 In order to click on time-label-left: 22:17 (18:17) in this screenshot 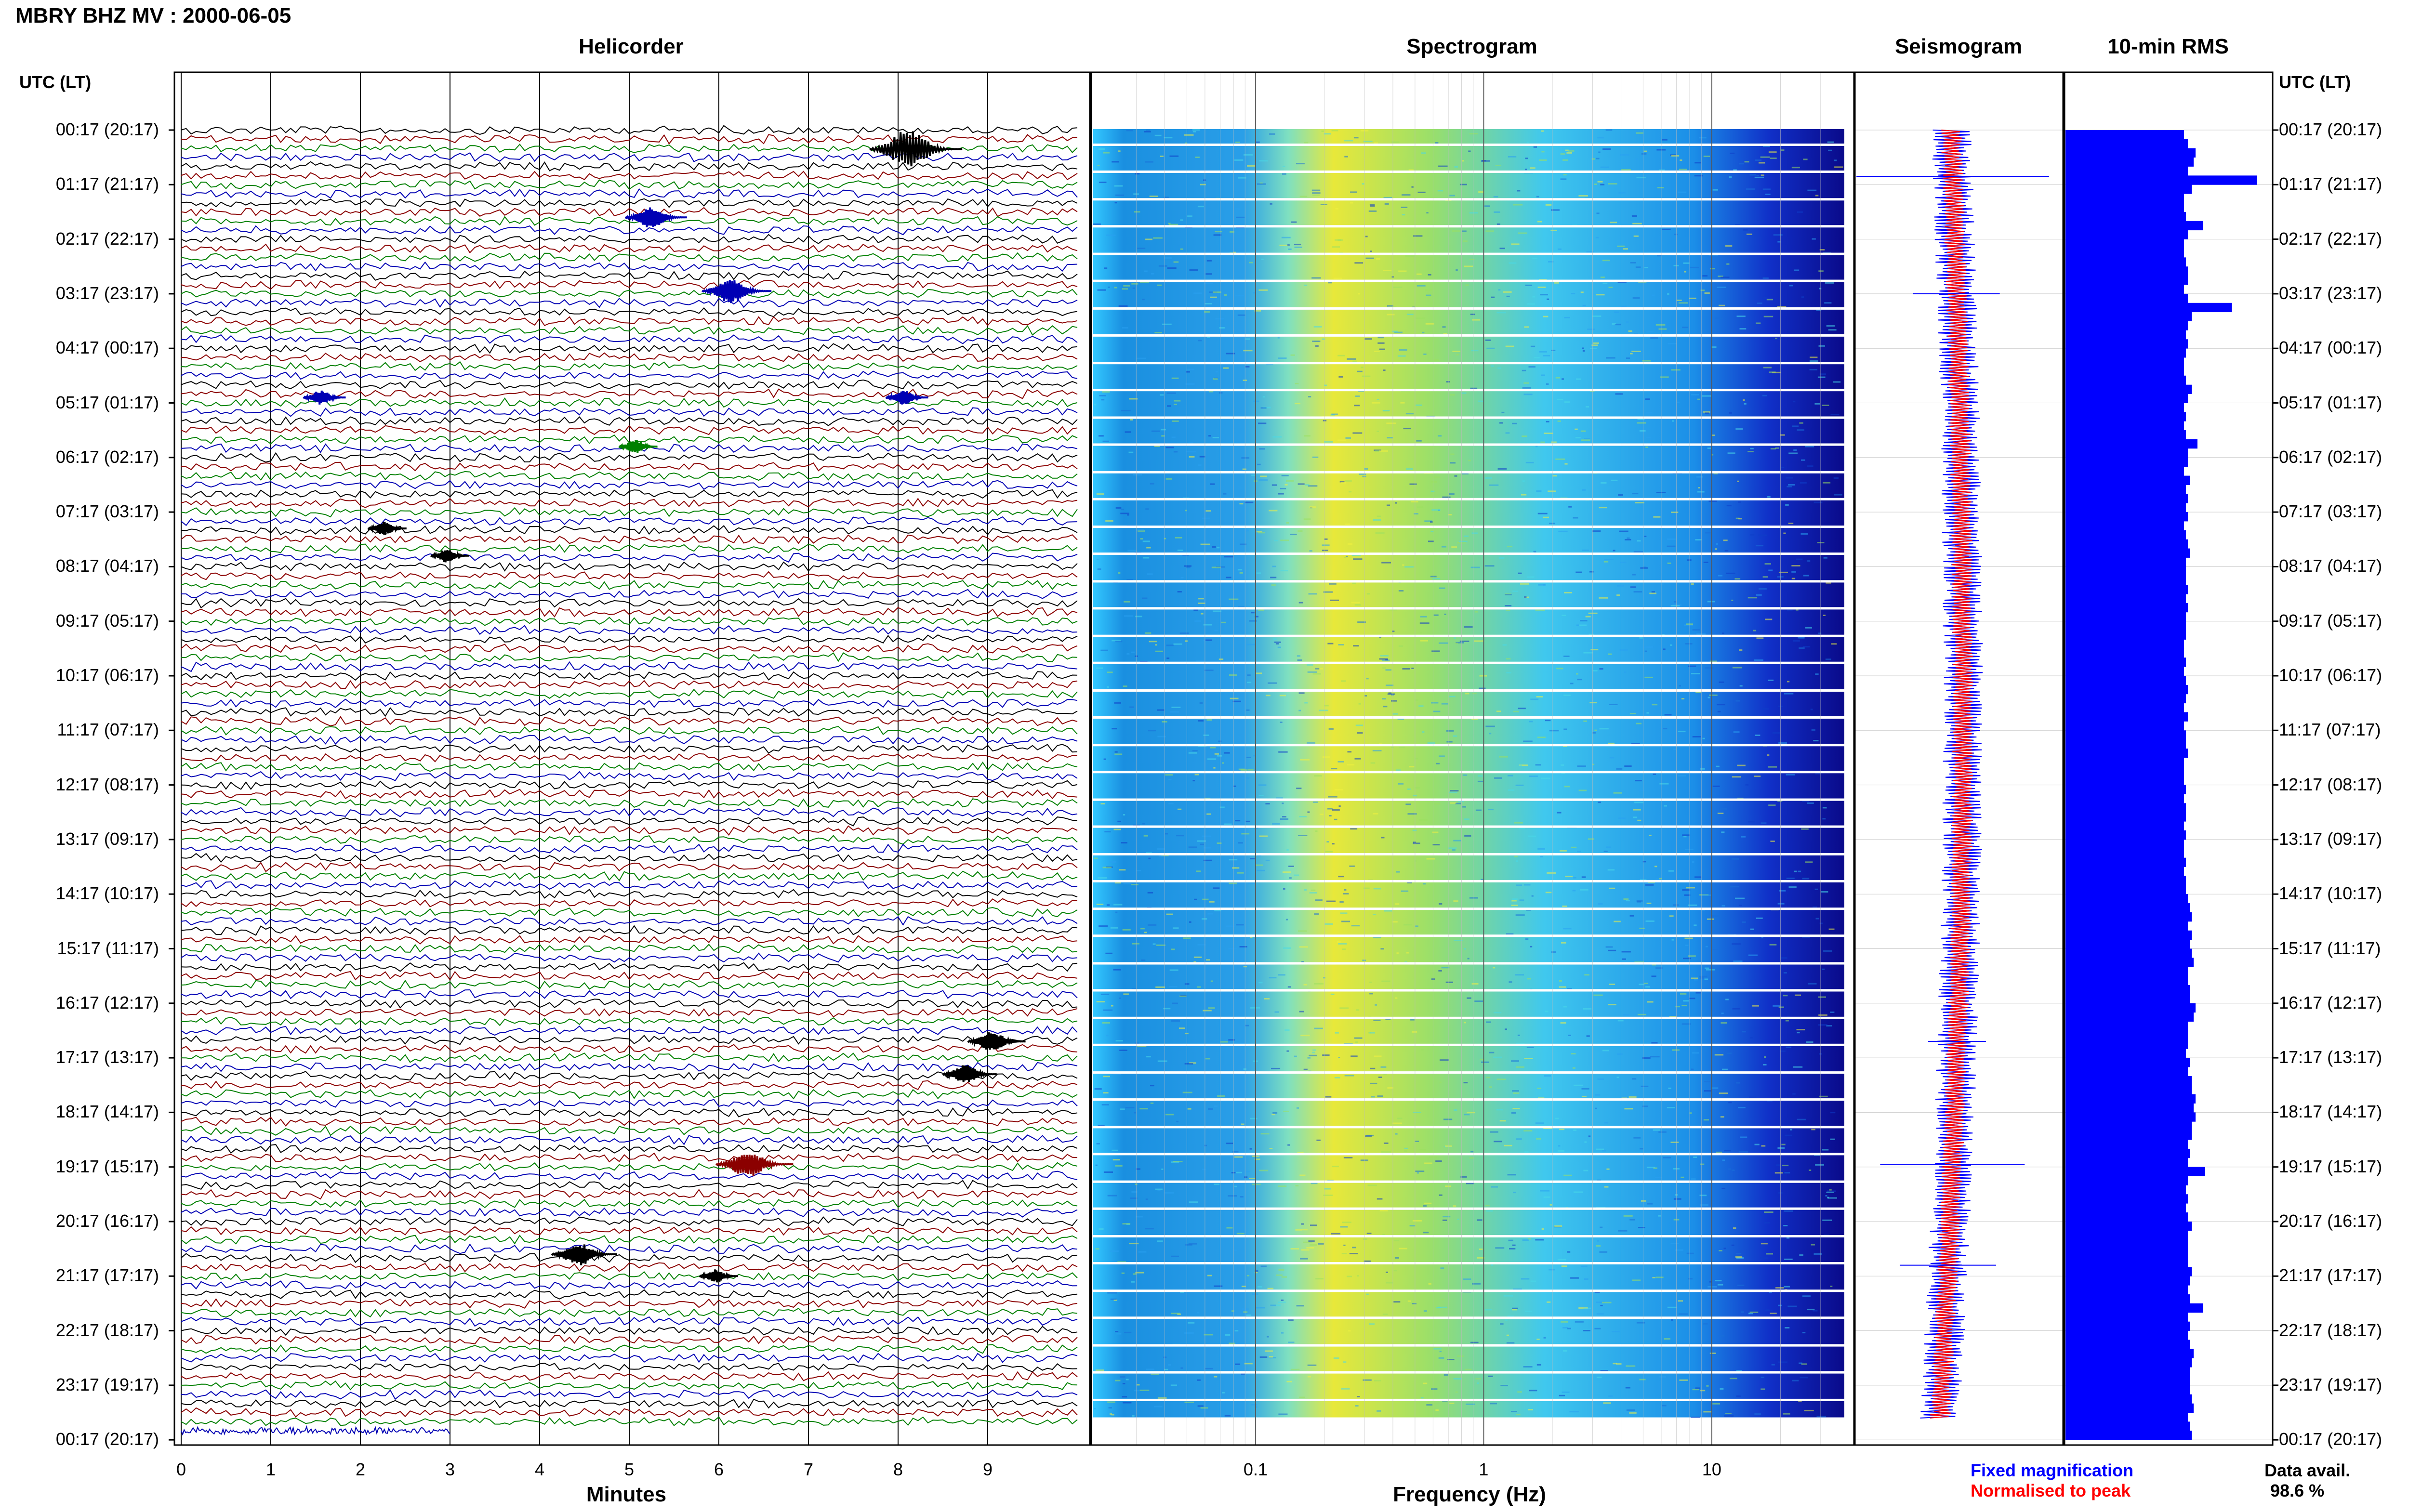, I will do `click(107, 1330)`.